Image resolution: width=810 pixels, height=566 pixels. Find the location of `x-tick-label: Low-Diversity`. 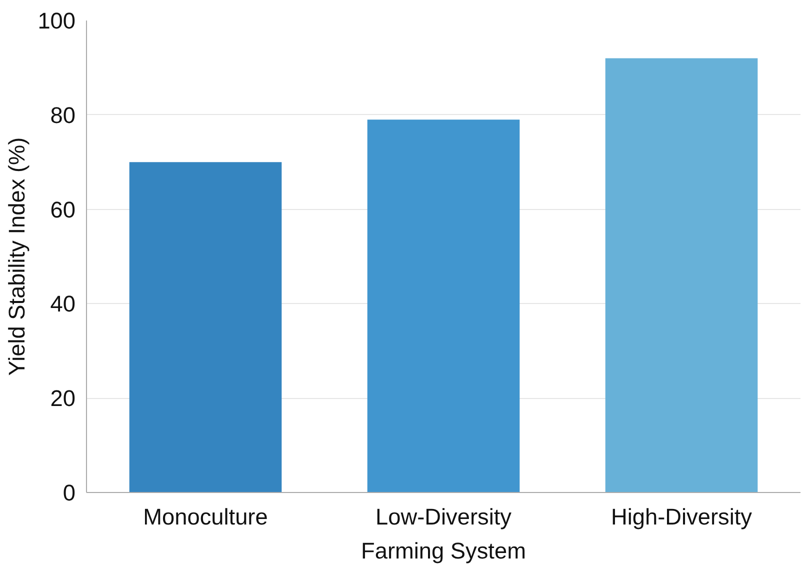

x-tick-label: Low-Diversity is located at coordinates (444, 517).